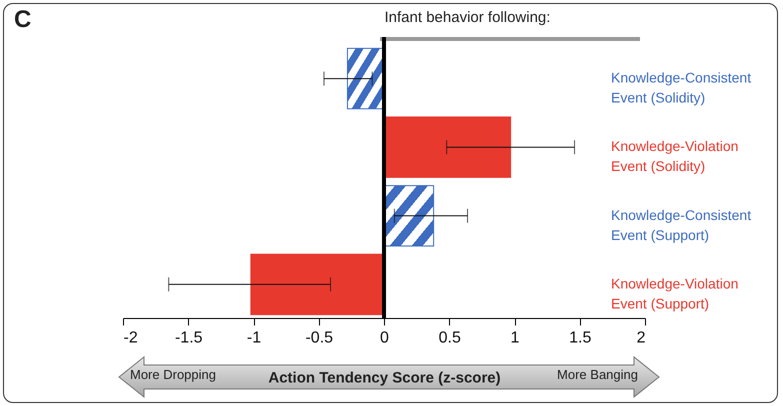  Describe the element at coordinates (23, 20) in the screenshot. I see `text: C` at that location.